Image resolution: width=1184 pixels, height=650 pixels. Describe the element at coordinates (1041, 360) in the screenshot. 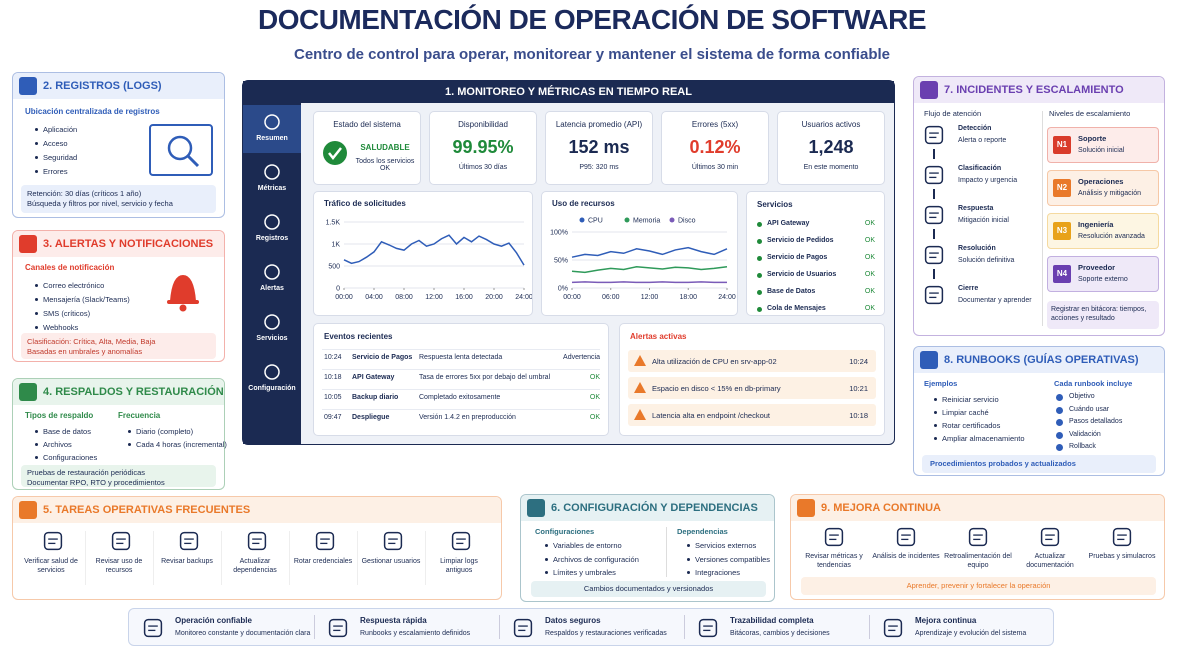

I see `panel-title: 8. RUNBOOKS (GUÍAS OPERATIVAS)` at that location.